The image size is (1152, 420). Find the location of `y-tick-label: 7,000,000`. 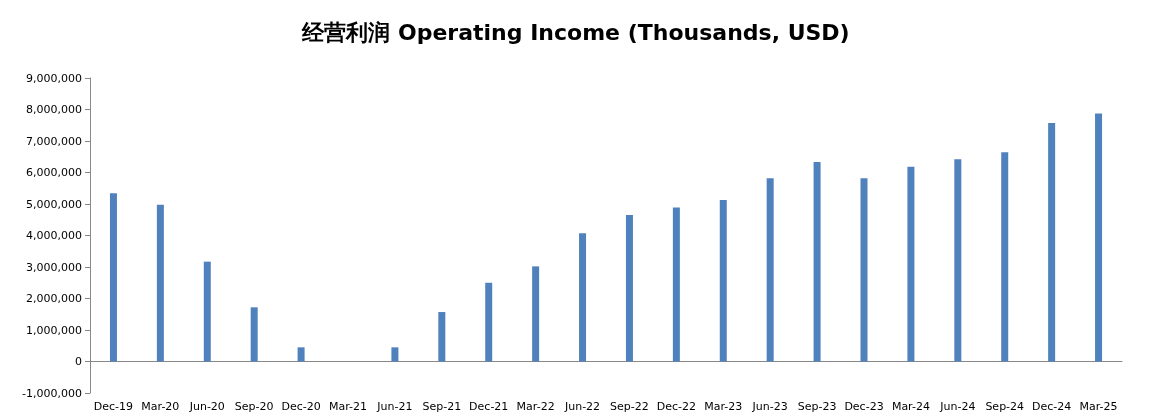

y-tick-label: 7,000,000 is located at coordinates (54, 141).